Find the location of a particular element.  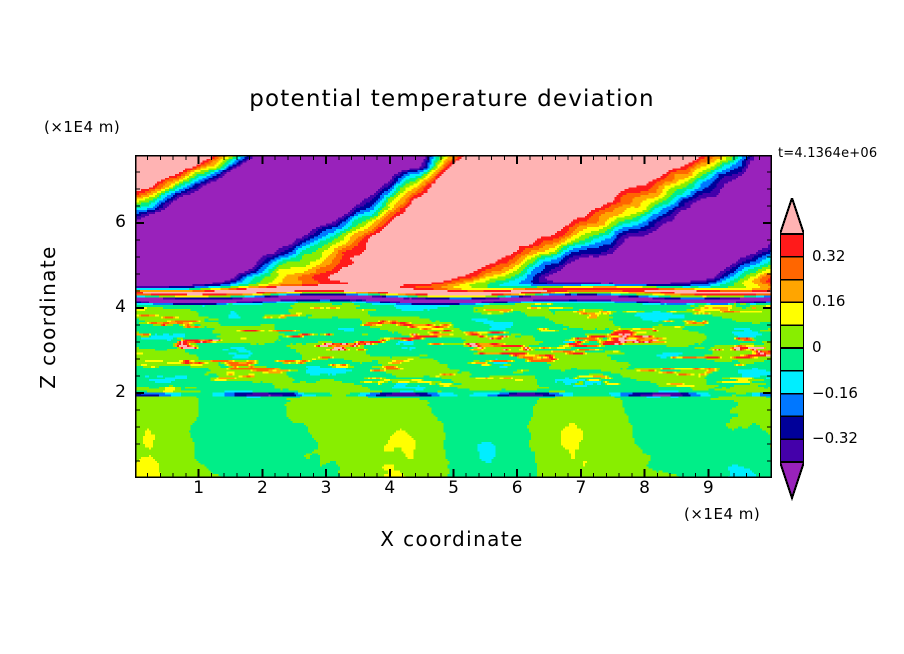

y-tick-label: 4 is located at coordinates (120, 307).